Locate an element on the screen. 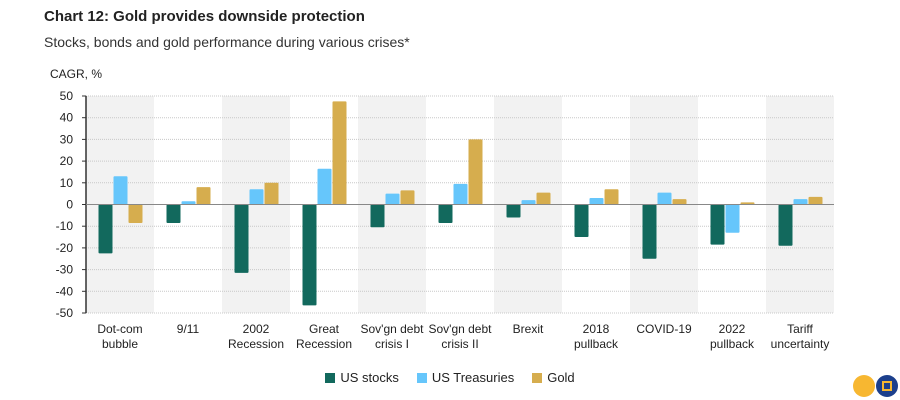 This screenshot has height=400, width=900. x-tick-label: bubble is located at coordinates (120, 344).